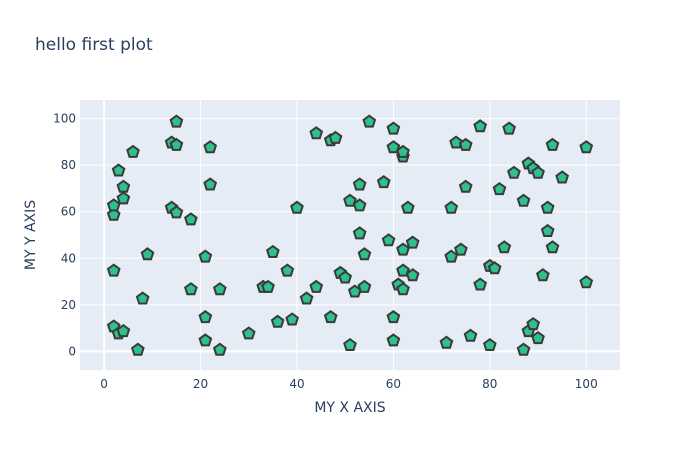 The image size is (700, 450). Describe the element at coordinates (200, 384) in the screenshot. I see `x-tick-label: 20` at that location.